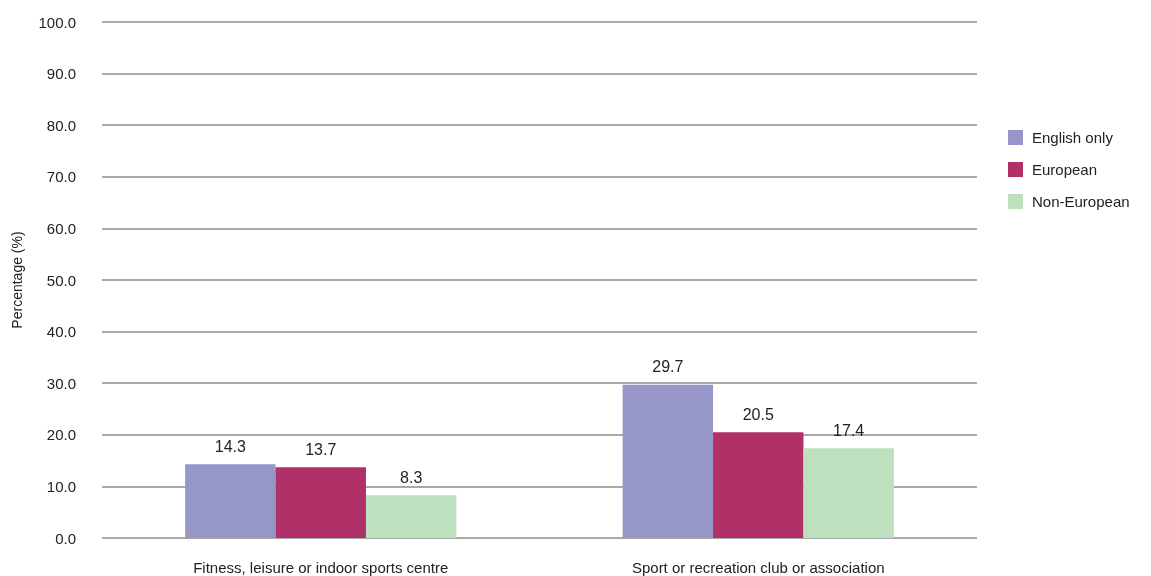  What do you see at coordinates (668, 367) in the screenshot?
I see `data-label: 29.7` at bounding box center [668, 367].